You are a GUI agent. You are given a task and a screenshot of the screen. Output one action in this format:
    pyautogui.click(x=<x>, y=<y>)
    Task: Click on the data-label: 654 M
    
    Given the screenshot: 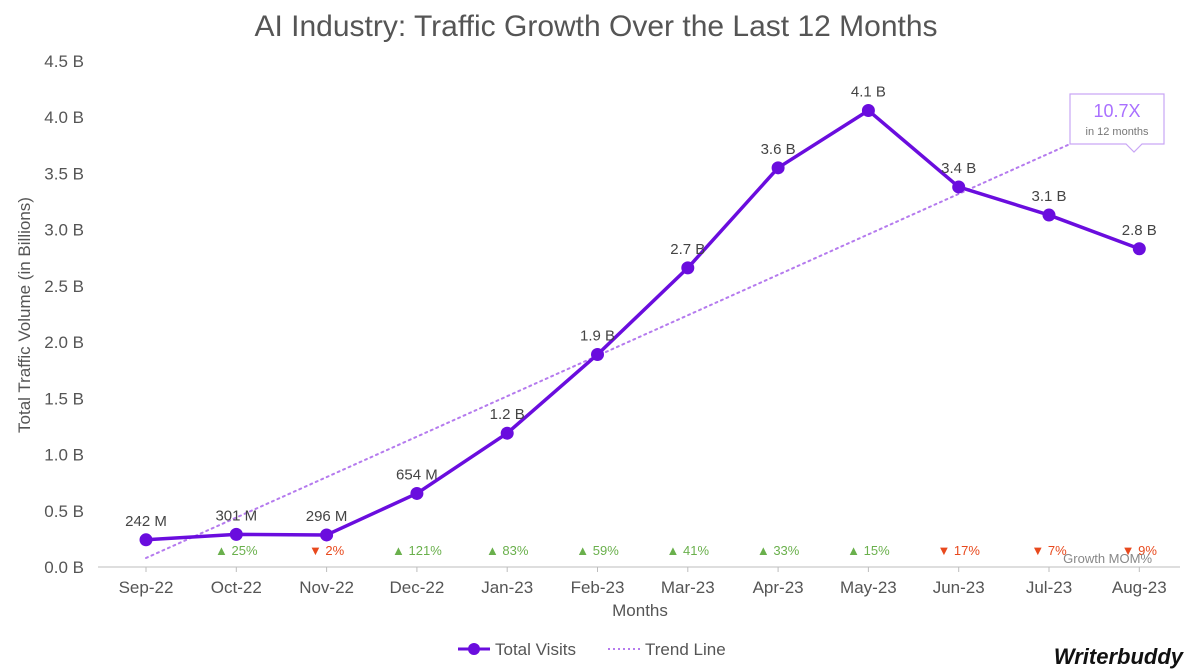 What is the action you would take?
    pyautogui.click(x=417, y=474)
    